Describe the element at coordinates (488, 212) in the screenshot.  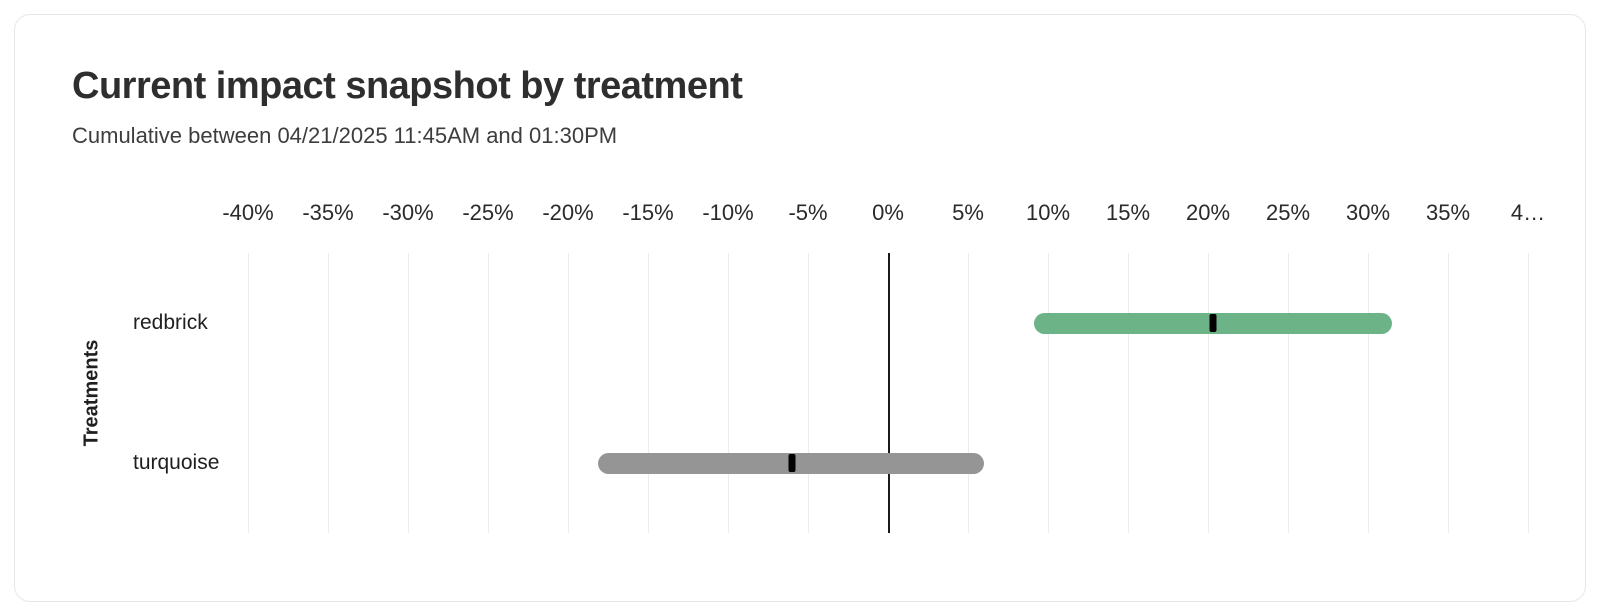
I see `x-tick-label: -25%` at that location.